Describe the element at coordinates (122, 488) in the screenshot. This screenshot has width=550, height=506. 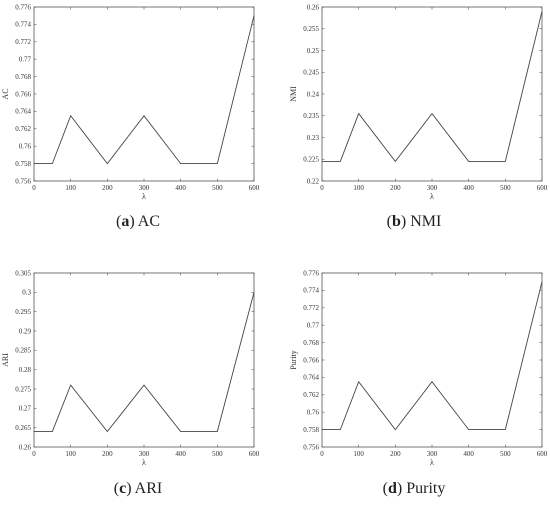
I see `caption-letter: c` at that location.